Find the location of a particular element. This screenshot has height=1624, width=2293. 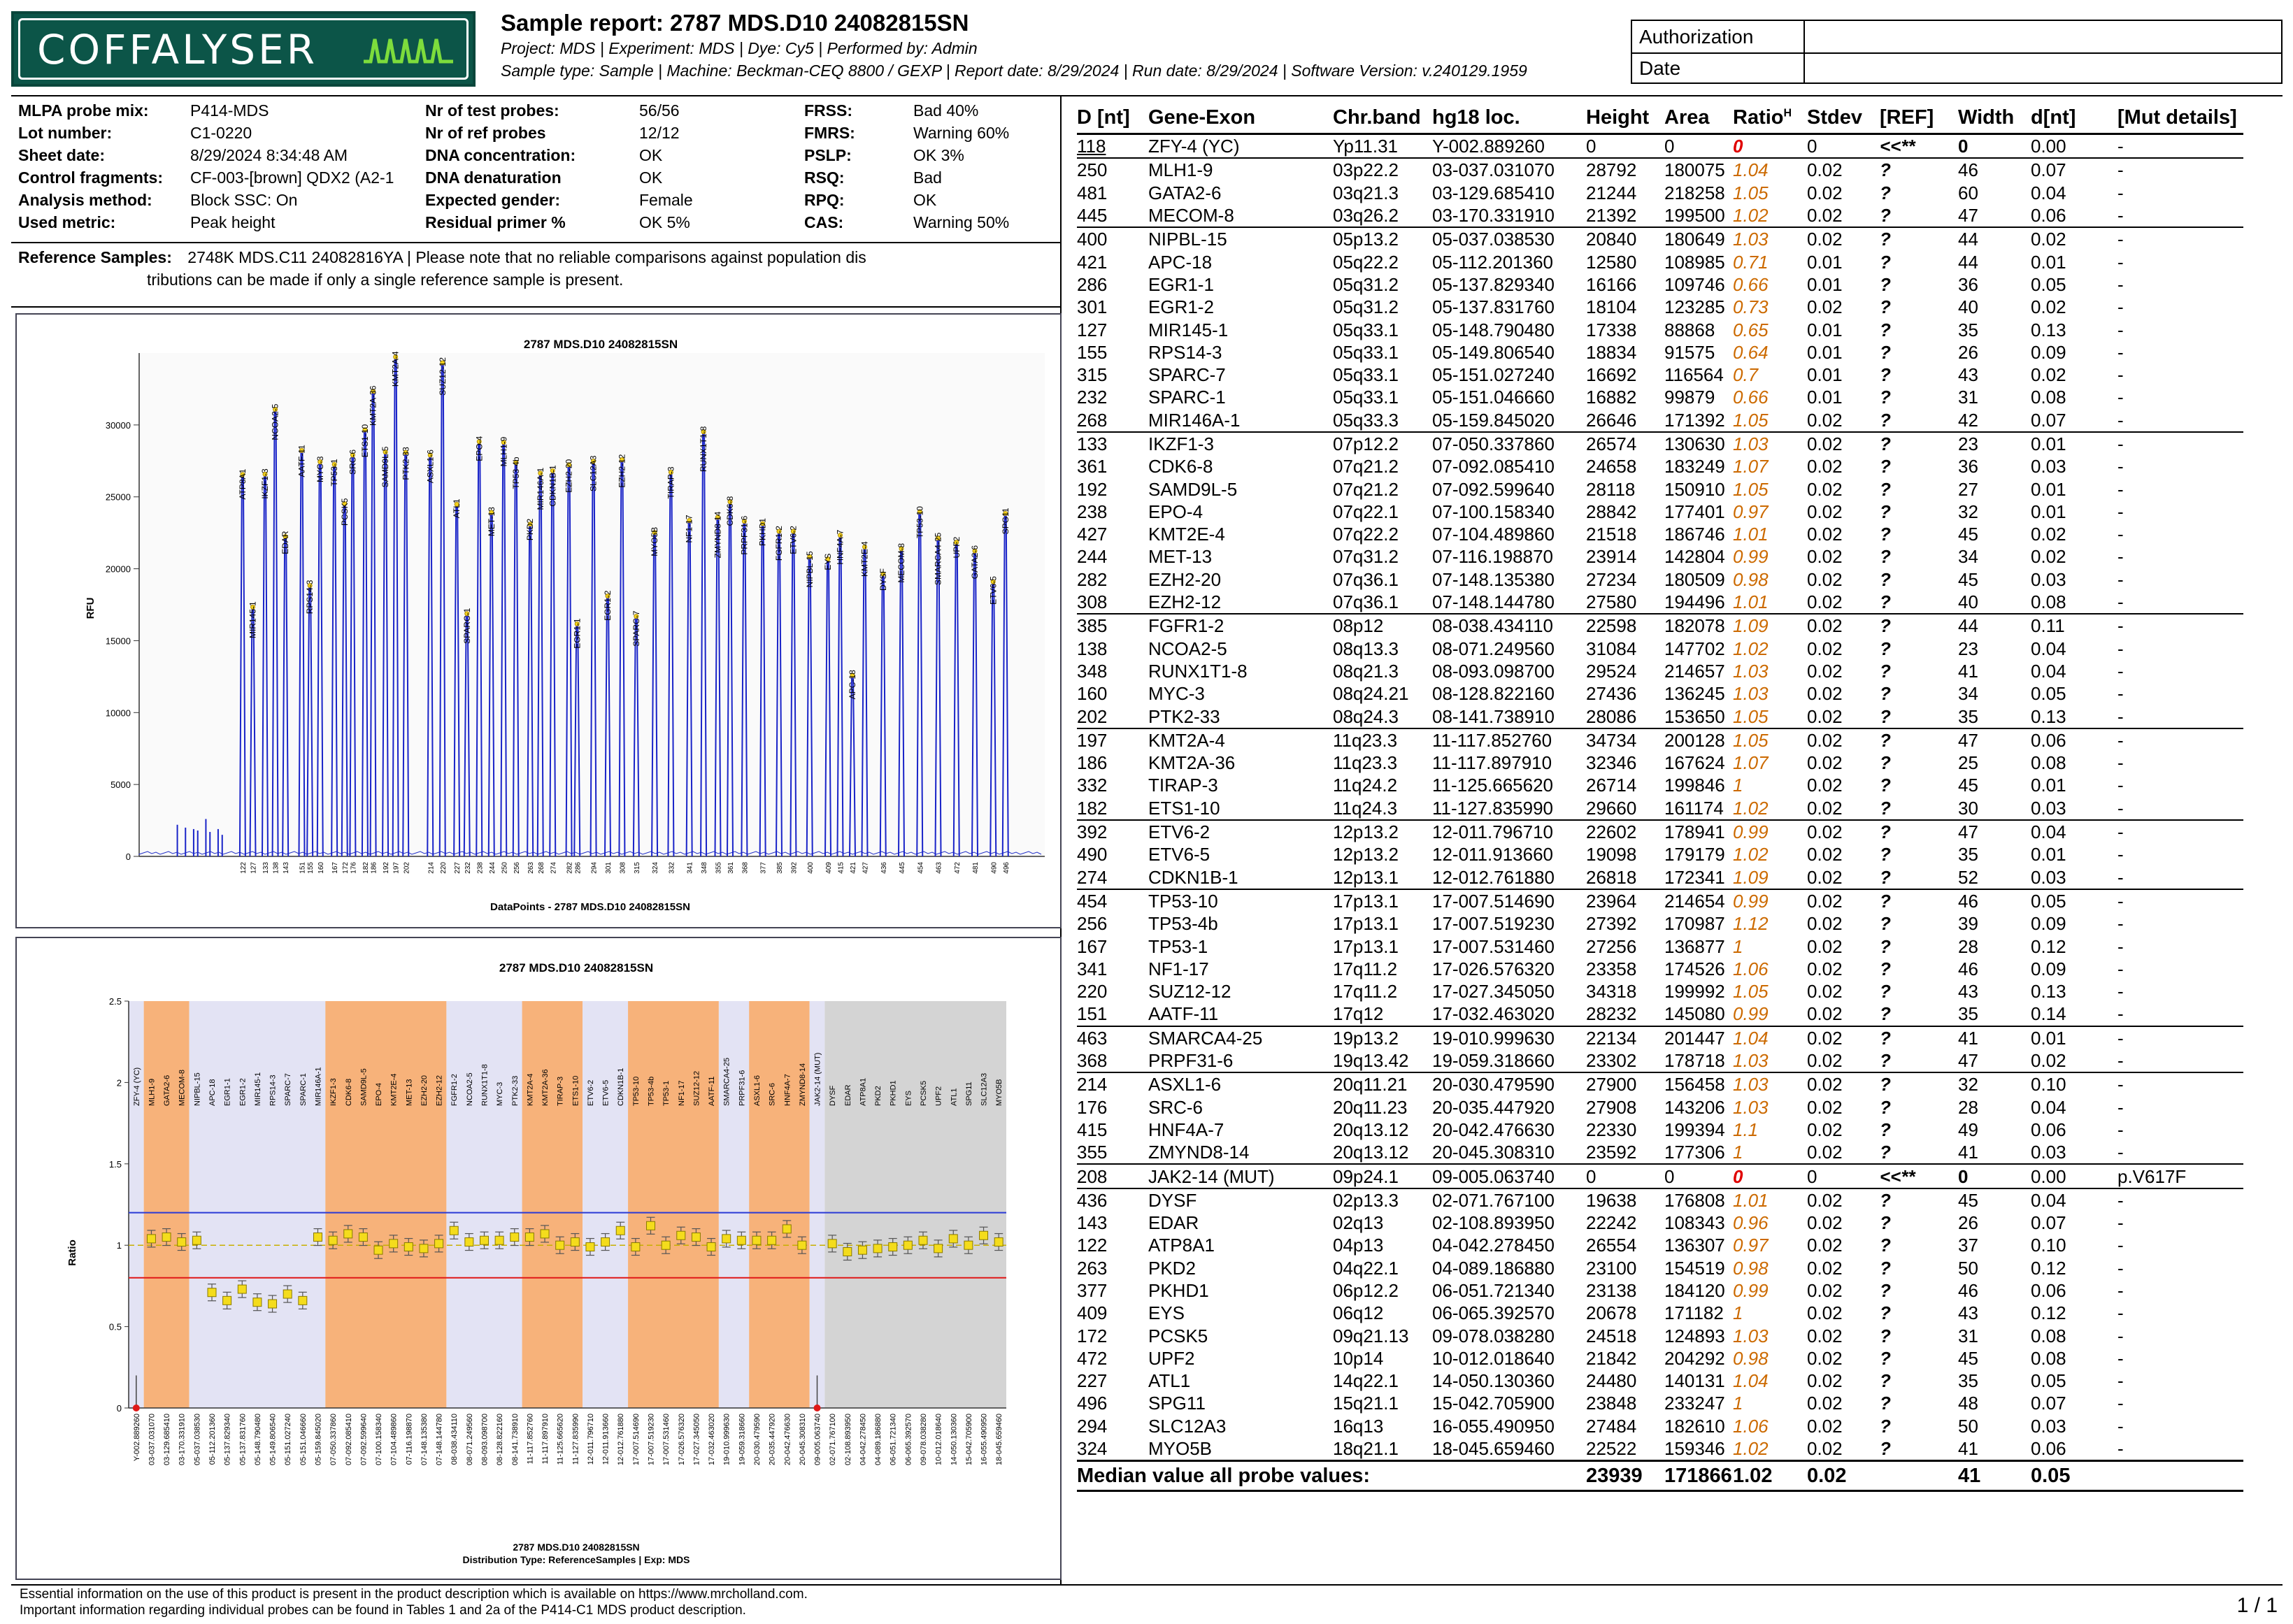

info-label: Lot number: is located at coordinates (65, 133).